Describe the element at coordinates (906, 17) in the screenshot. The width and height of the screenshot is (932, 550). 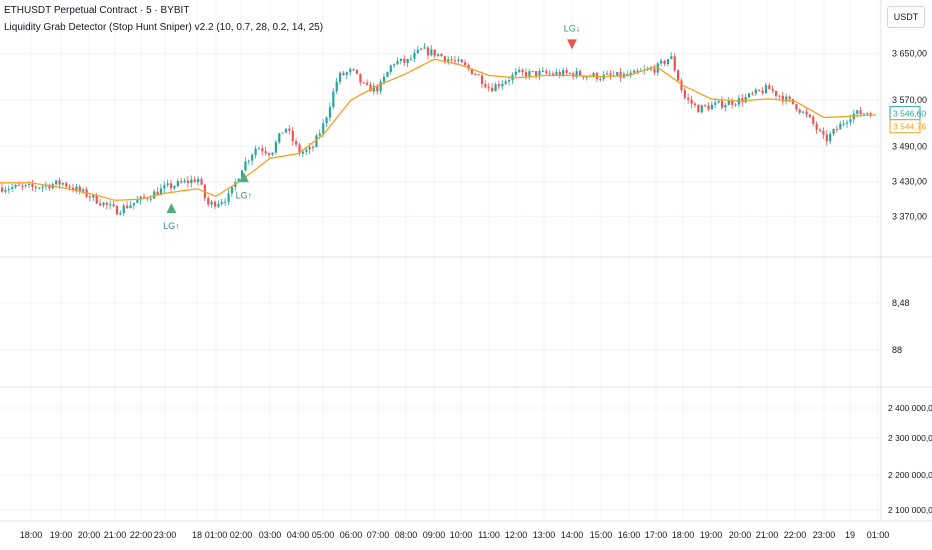
I see `currency-button: USDT` at that location.